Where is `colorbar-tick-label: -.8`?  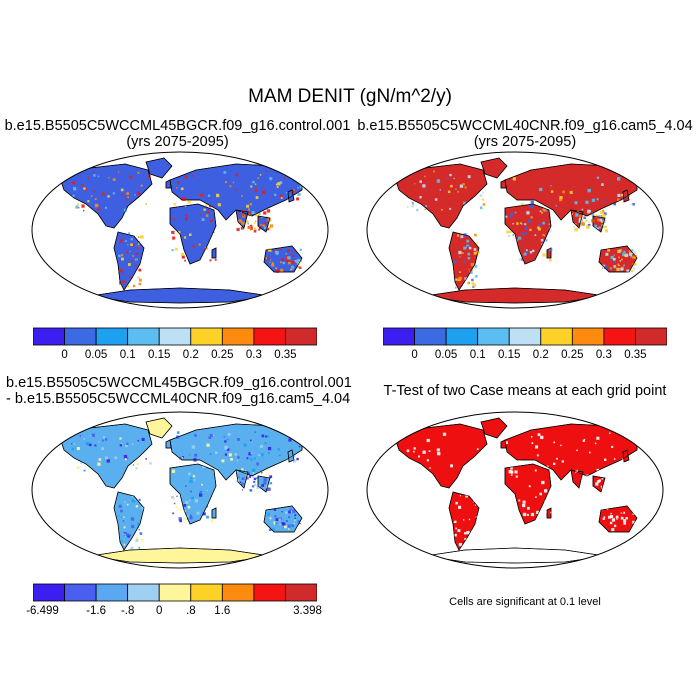 colorbar-tick-label: -.8 is located at coordinates (127, 611).